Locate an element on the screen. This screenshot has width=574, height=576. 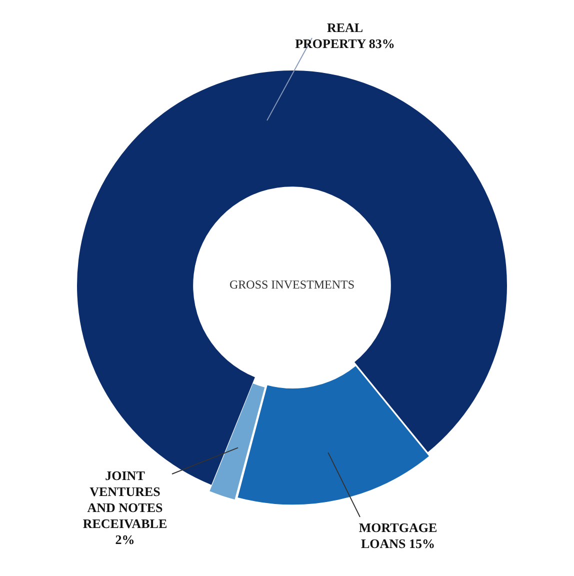
slice-label: REAL PROPERTY 83% is located at coordinates (345, 35).